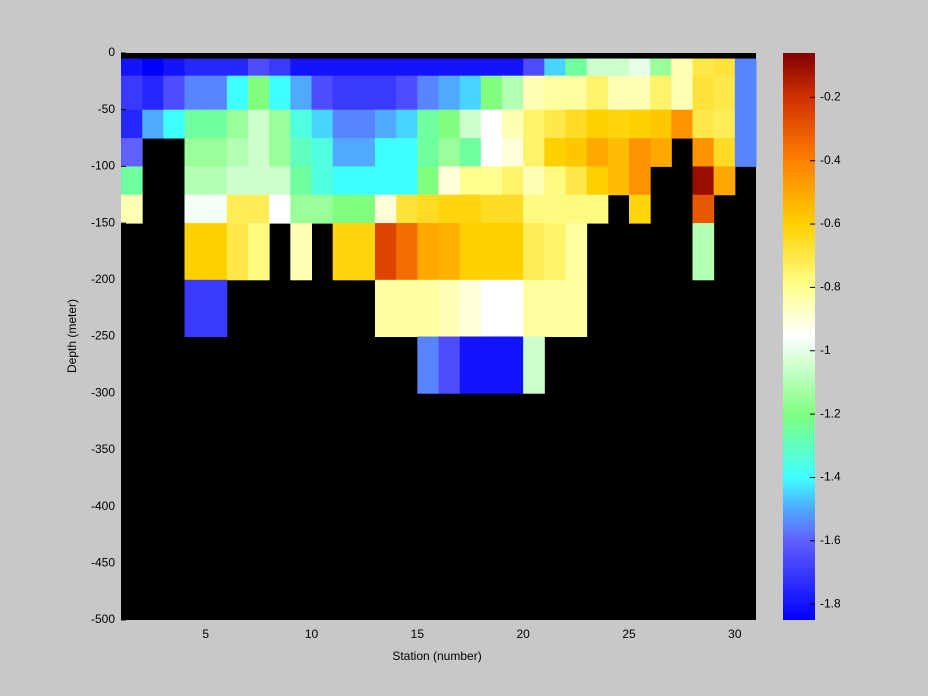  Describe the element at coordinates (103, 166) in the screenshot. I see `y-tick-label: -100` at that location.